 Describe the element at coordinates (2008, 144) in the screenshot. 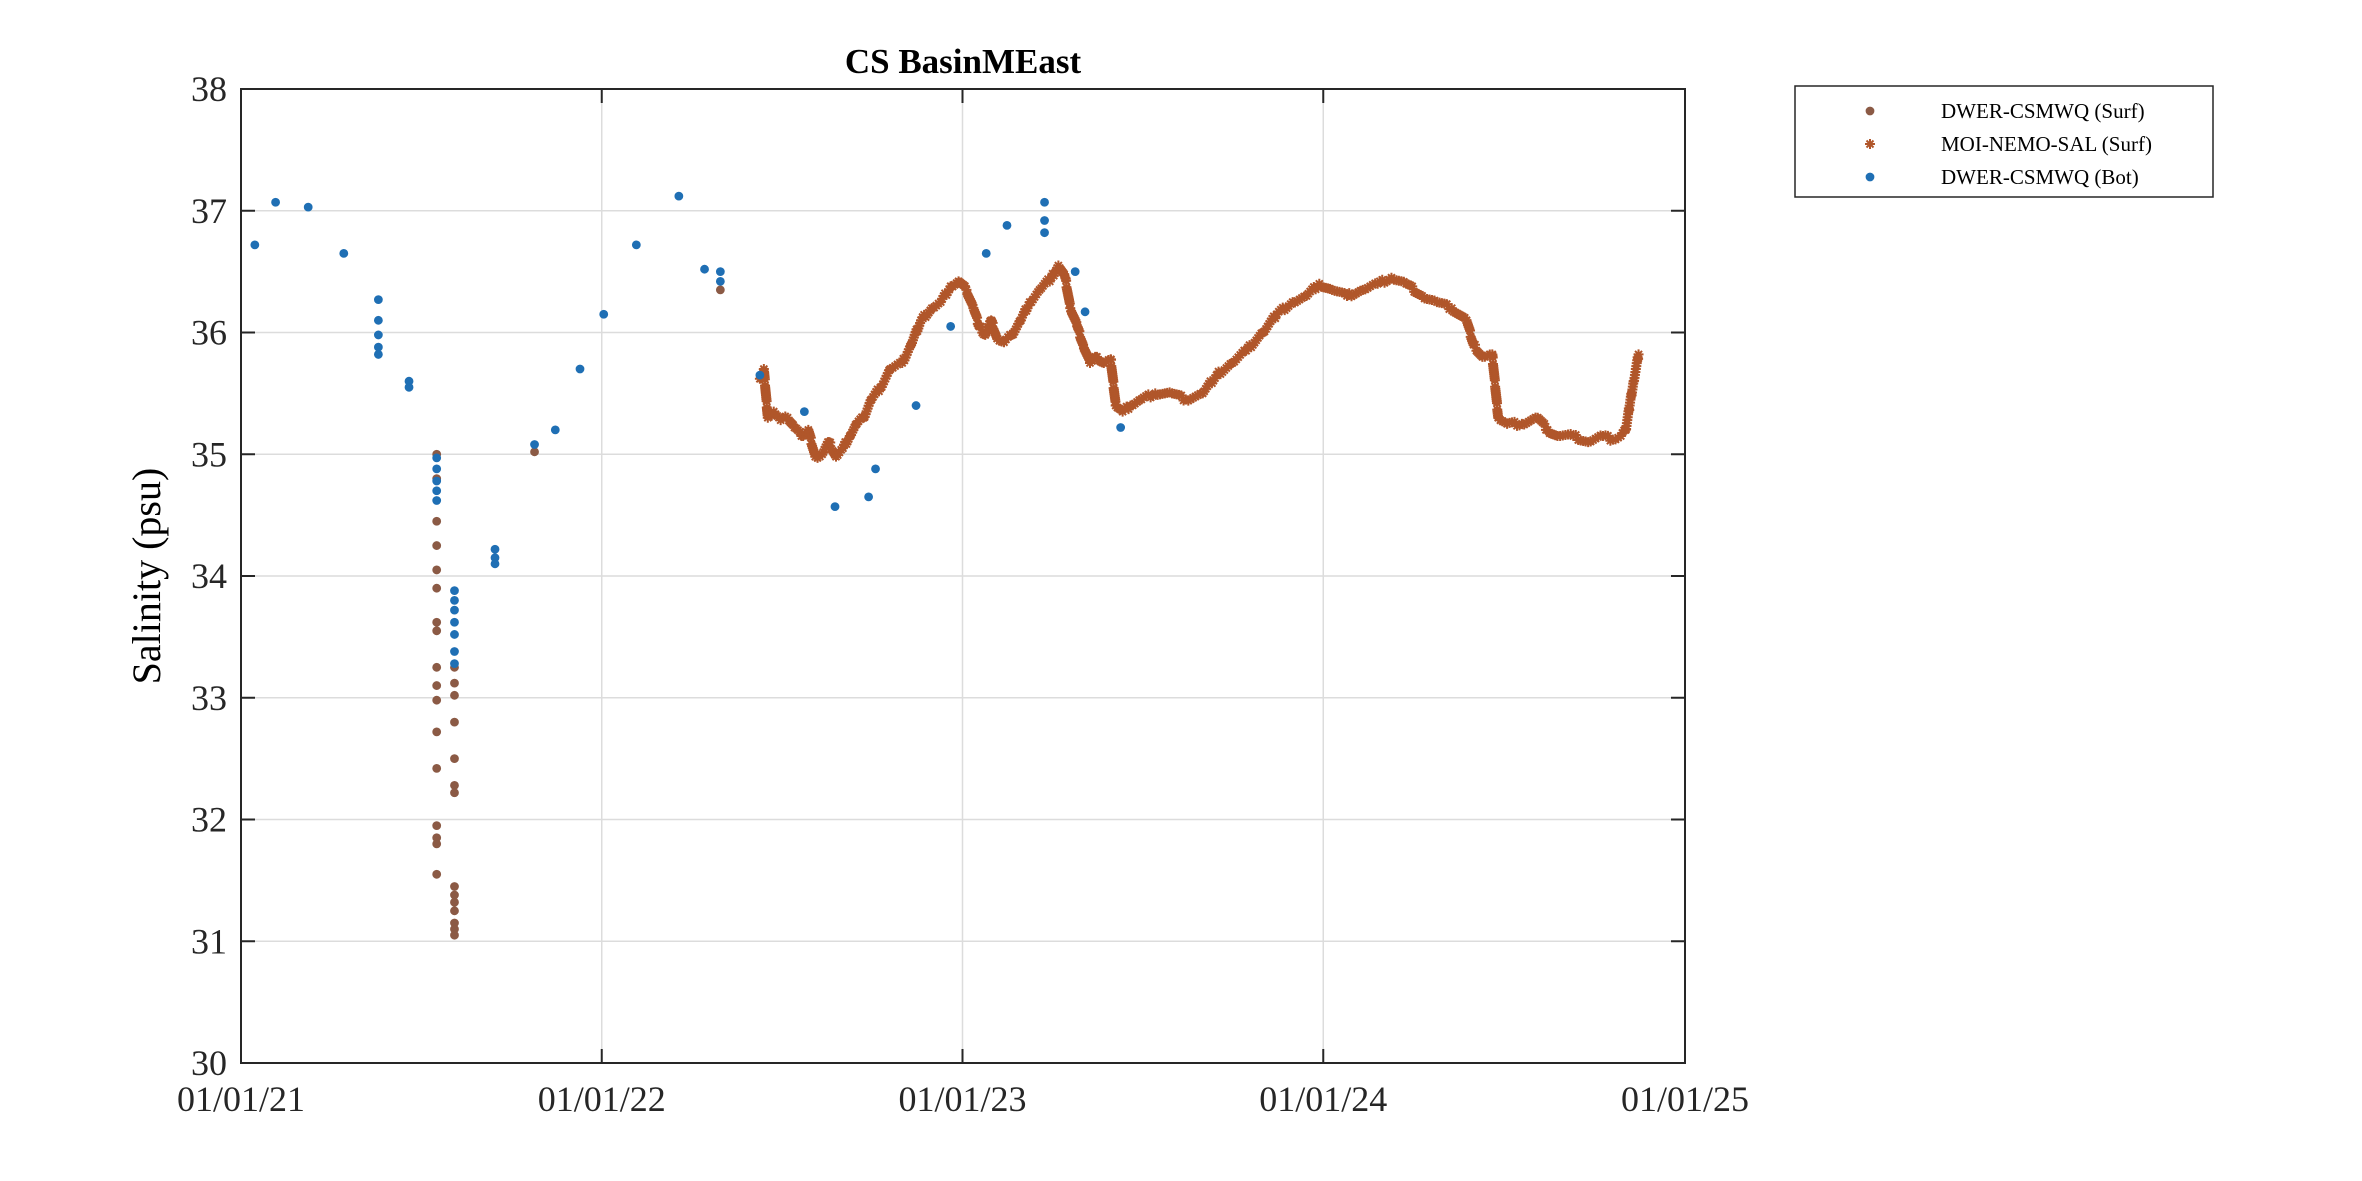

I see `legend-item: MOI-NEMO-SAL (Surf)` at that location.